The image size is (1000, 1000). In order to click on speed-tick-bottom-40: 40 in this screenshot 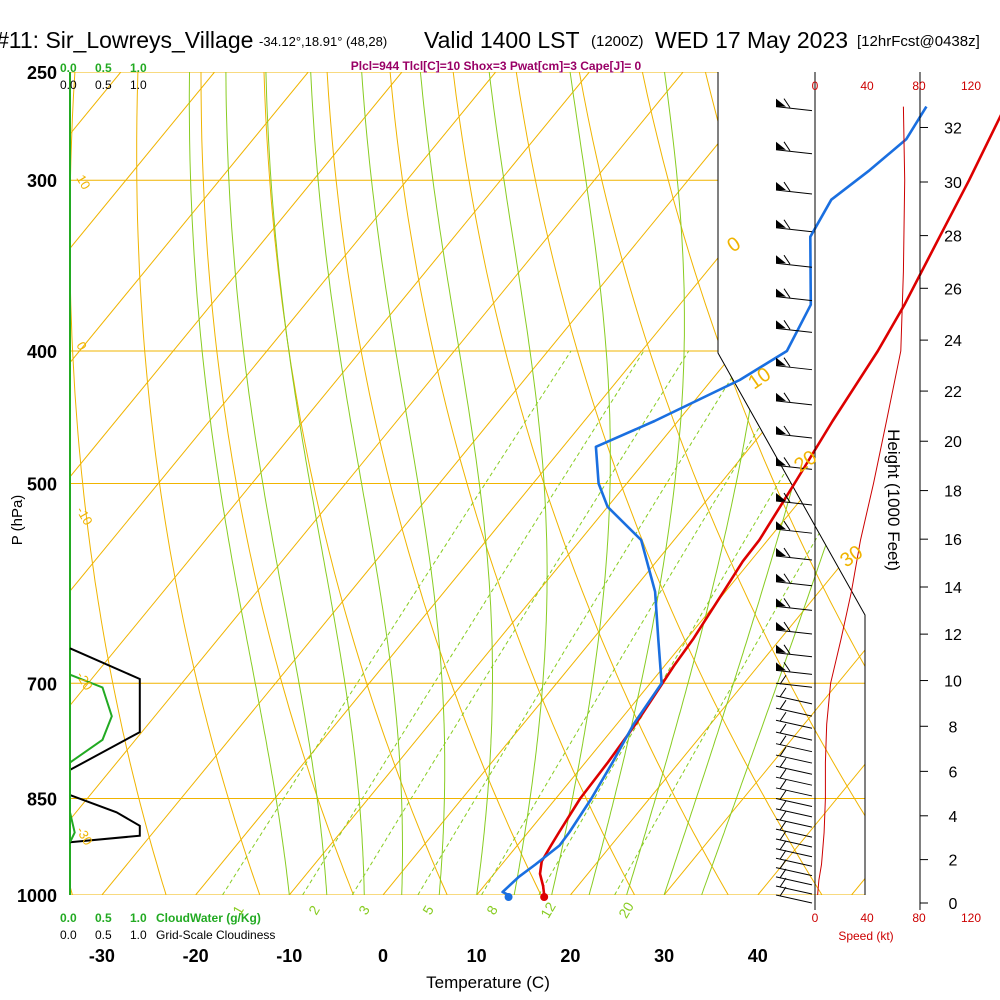, I will do `click(867, 918)`.